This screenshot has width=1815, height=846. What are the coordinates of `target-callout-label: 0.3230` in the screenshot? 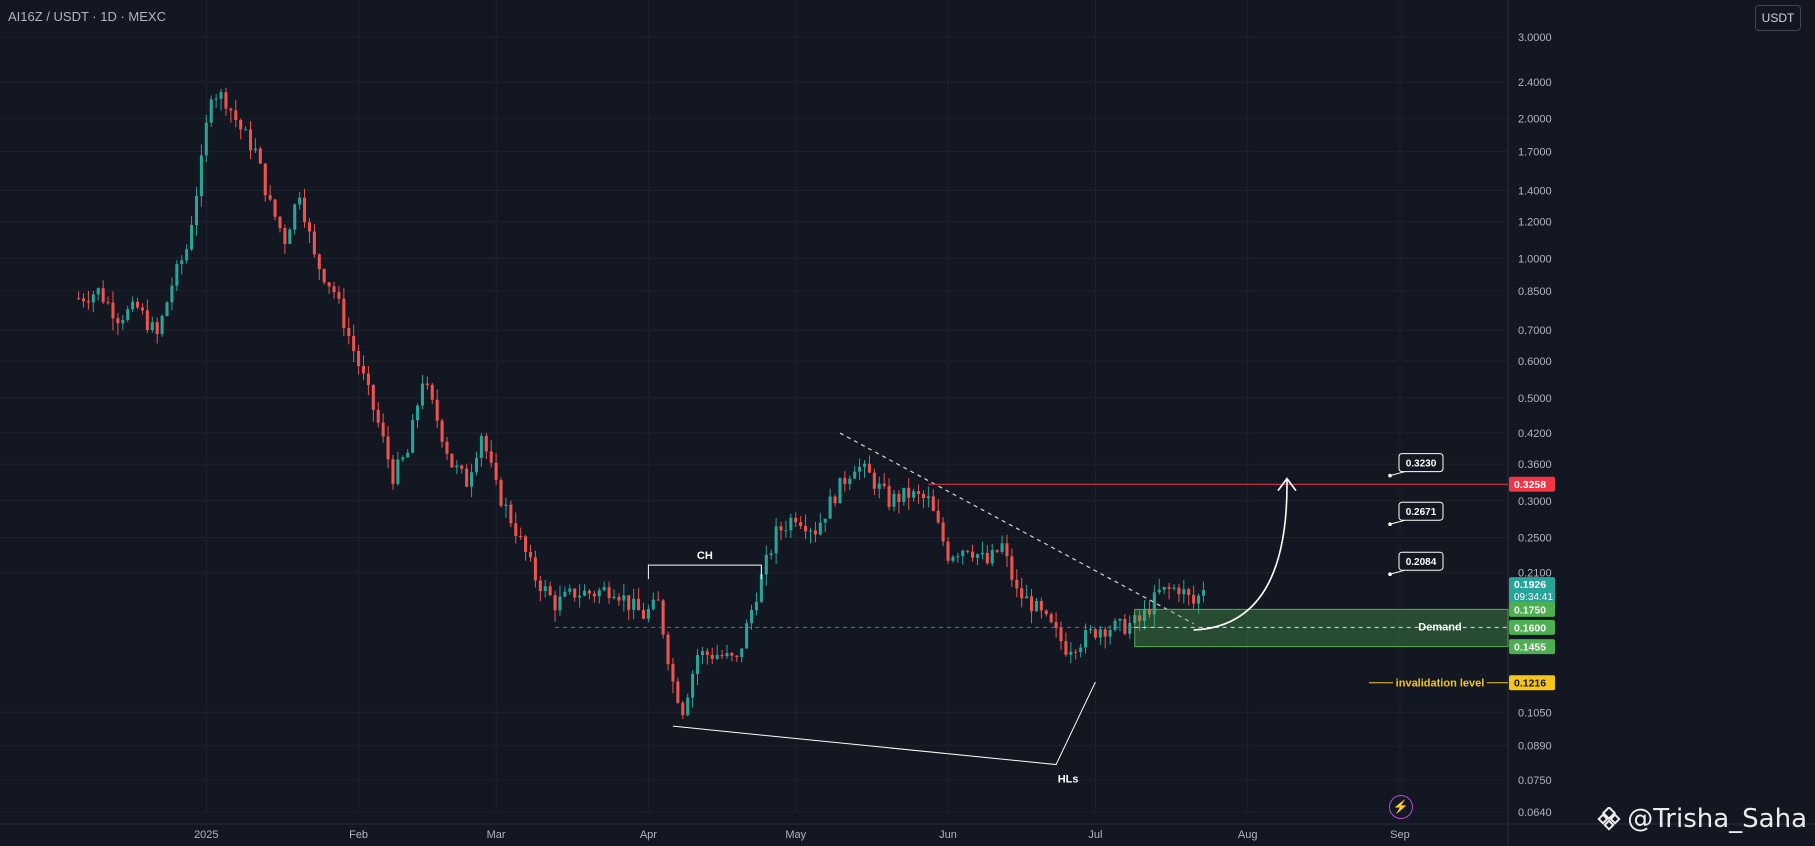 It's located at (1421, 464).